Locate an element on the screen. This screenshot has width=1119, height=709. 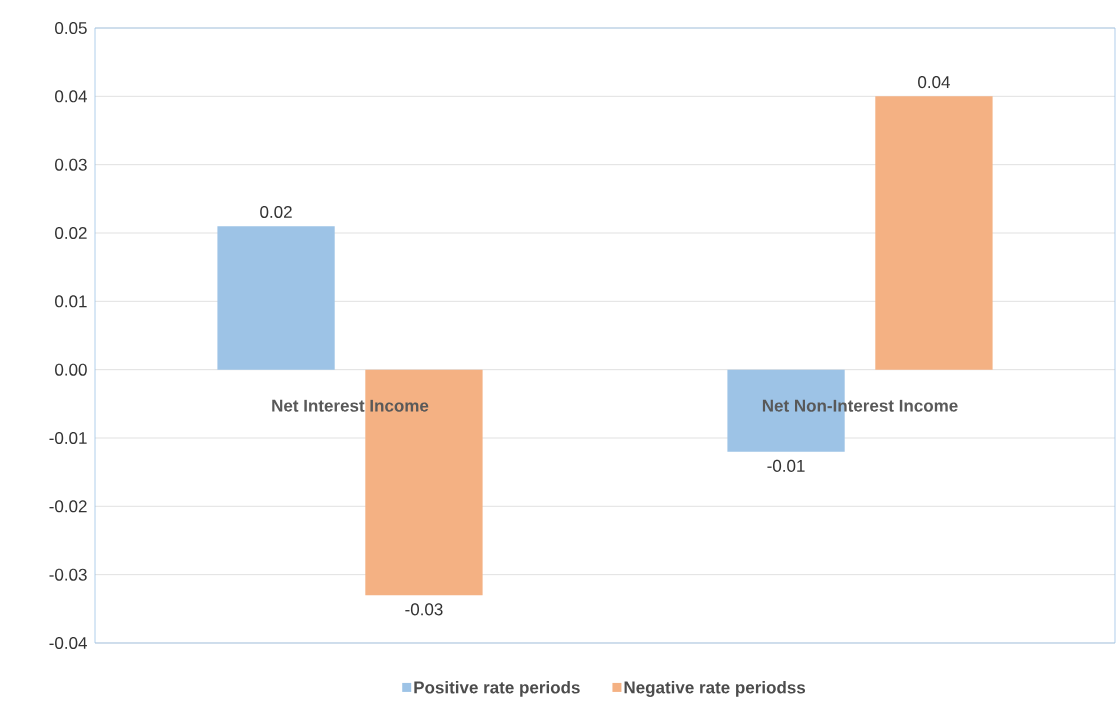
y-tick-label: -0.04 is located at coordinates (68, 643).